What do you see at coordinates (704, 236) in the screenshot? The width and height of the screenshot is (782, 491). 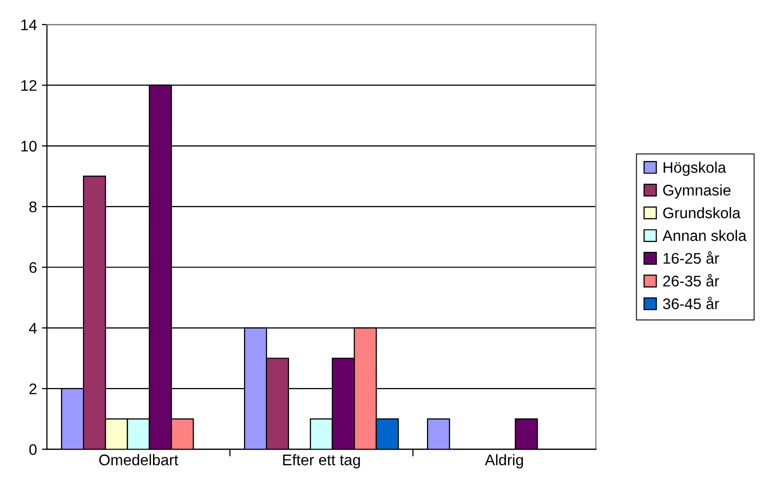 I see `legend-label: Annan skola` at bounding box center [704, 236].